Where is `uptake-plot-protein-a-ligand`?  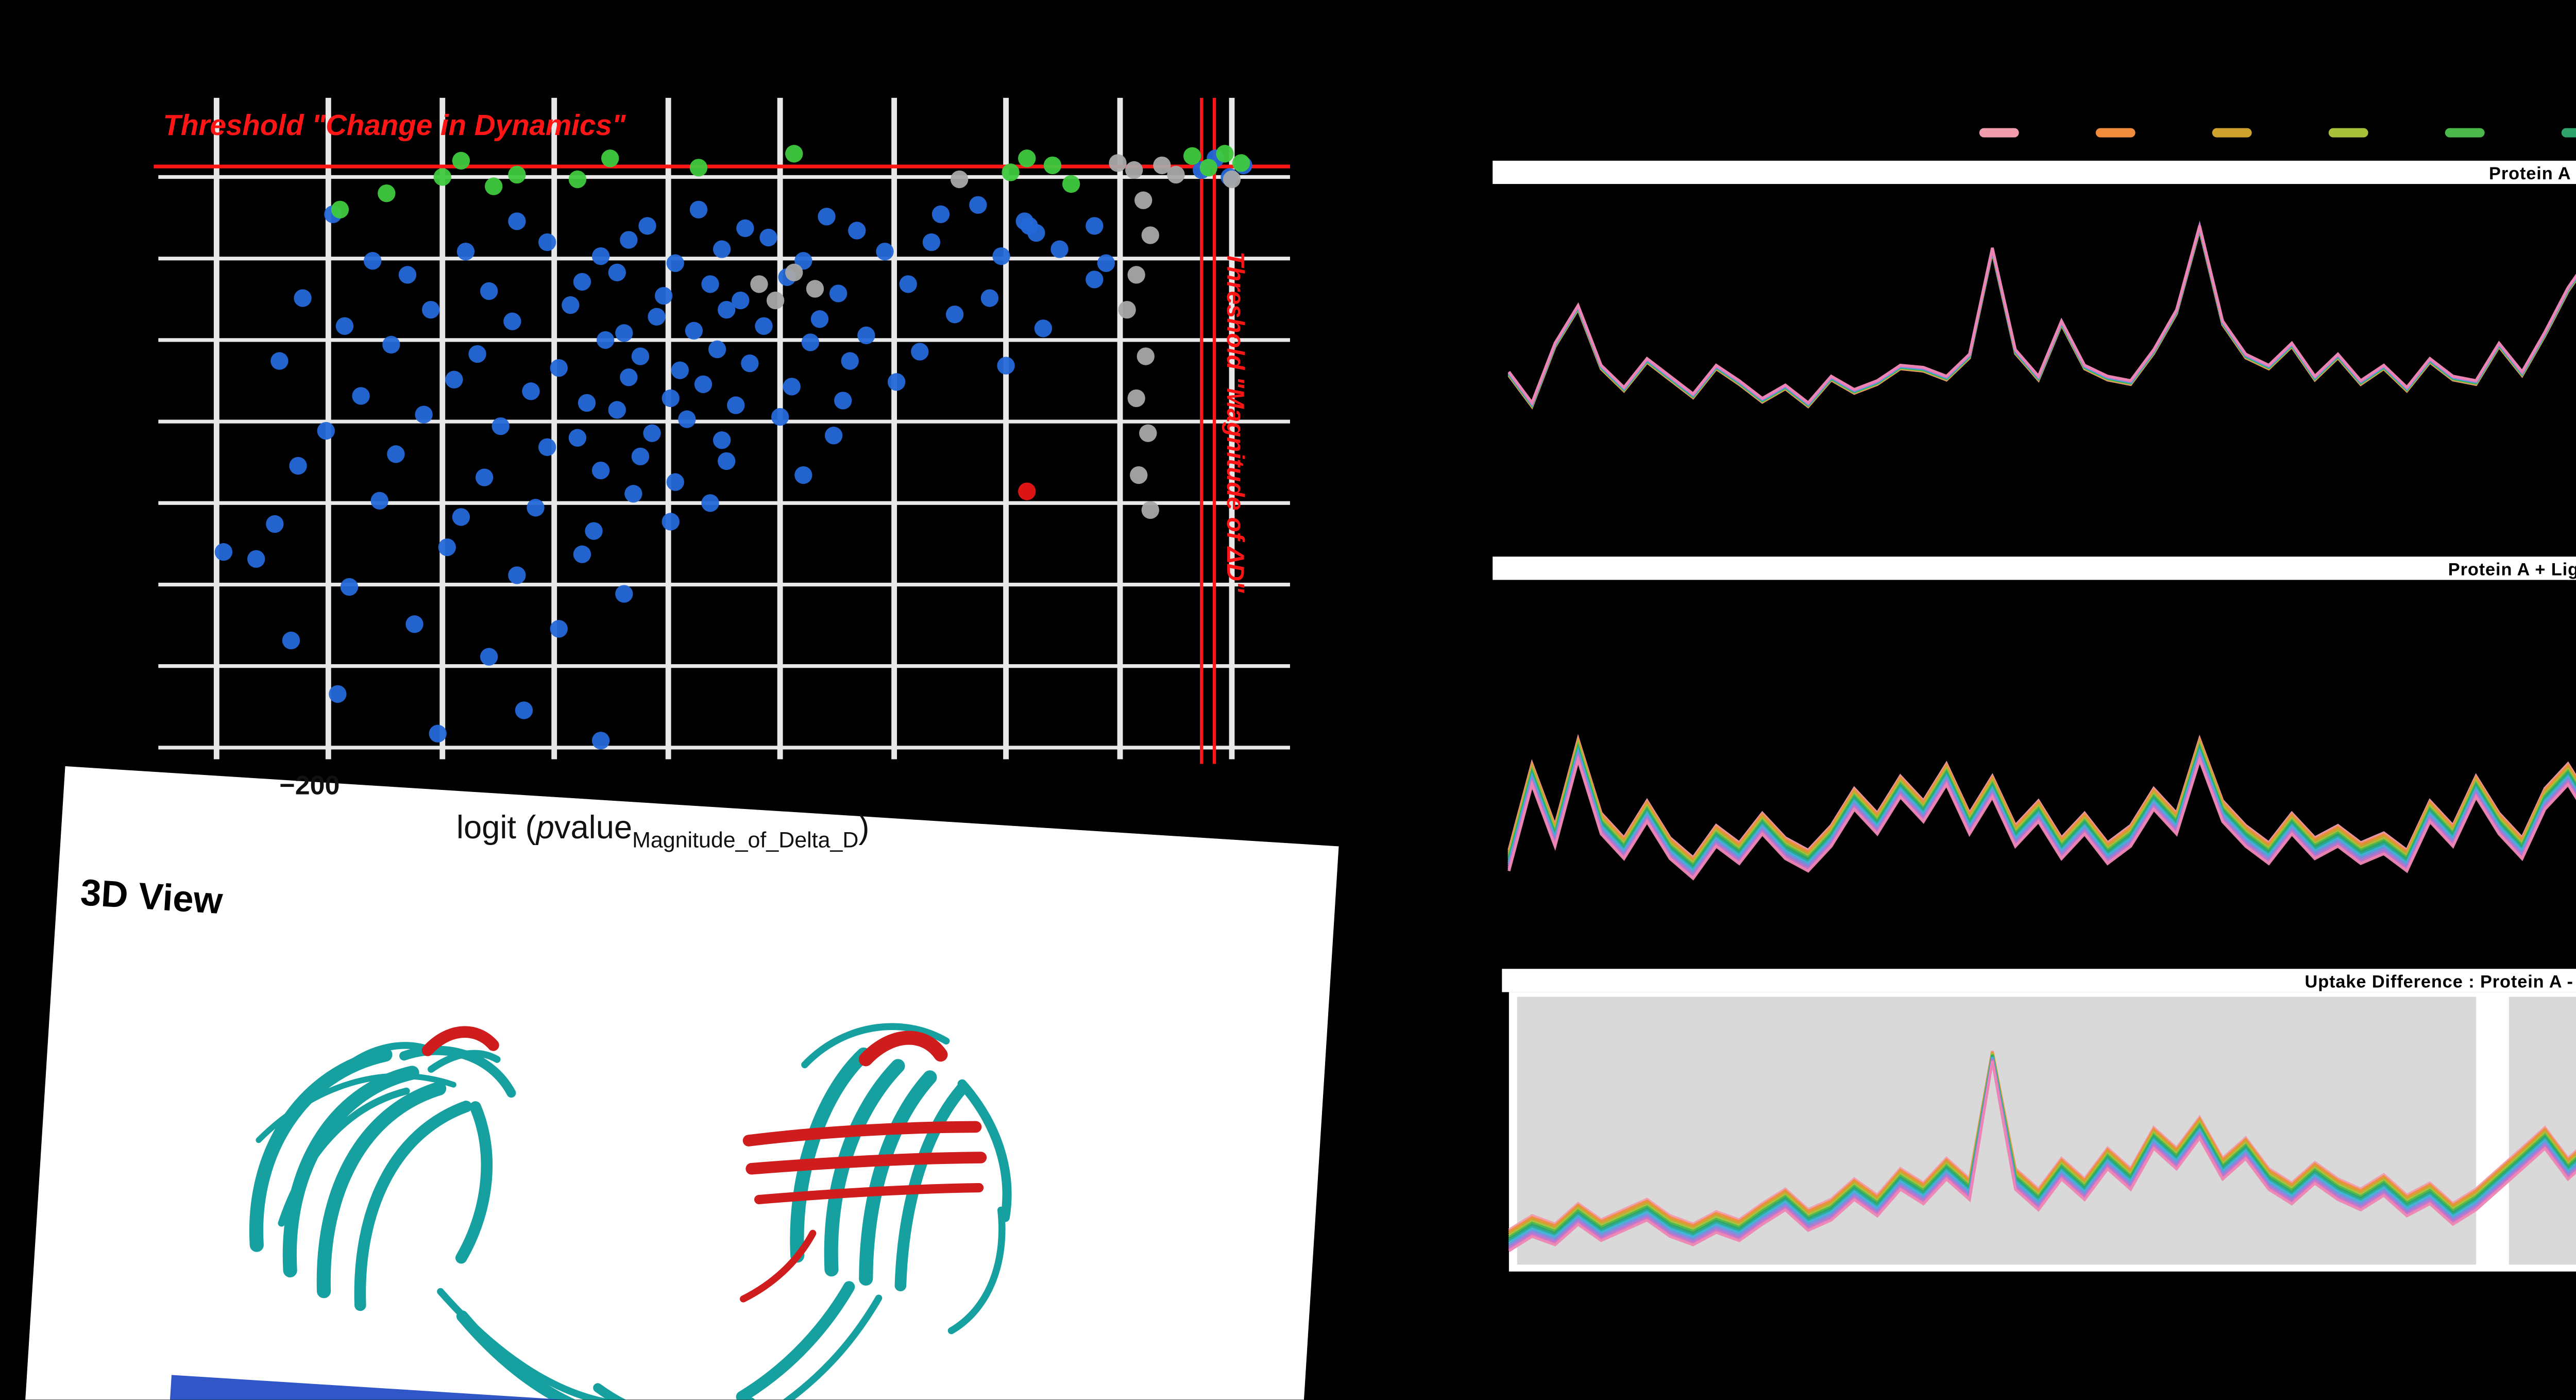 uptake-plot-protein-a-ligand is located at coordinates (2039, 770).